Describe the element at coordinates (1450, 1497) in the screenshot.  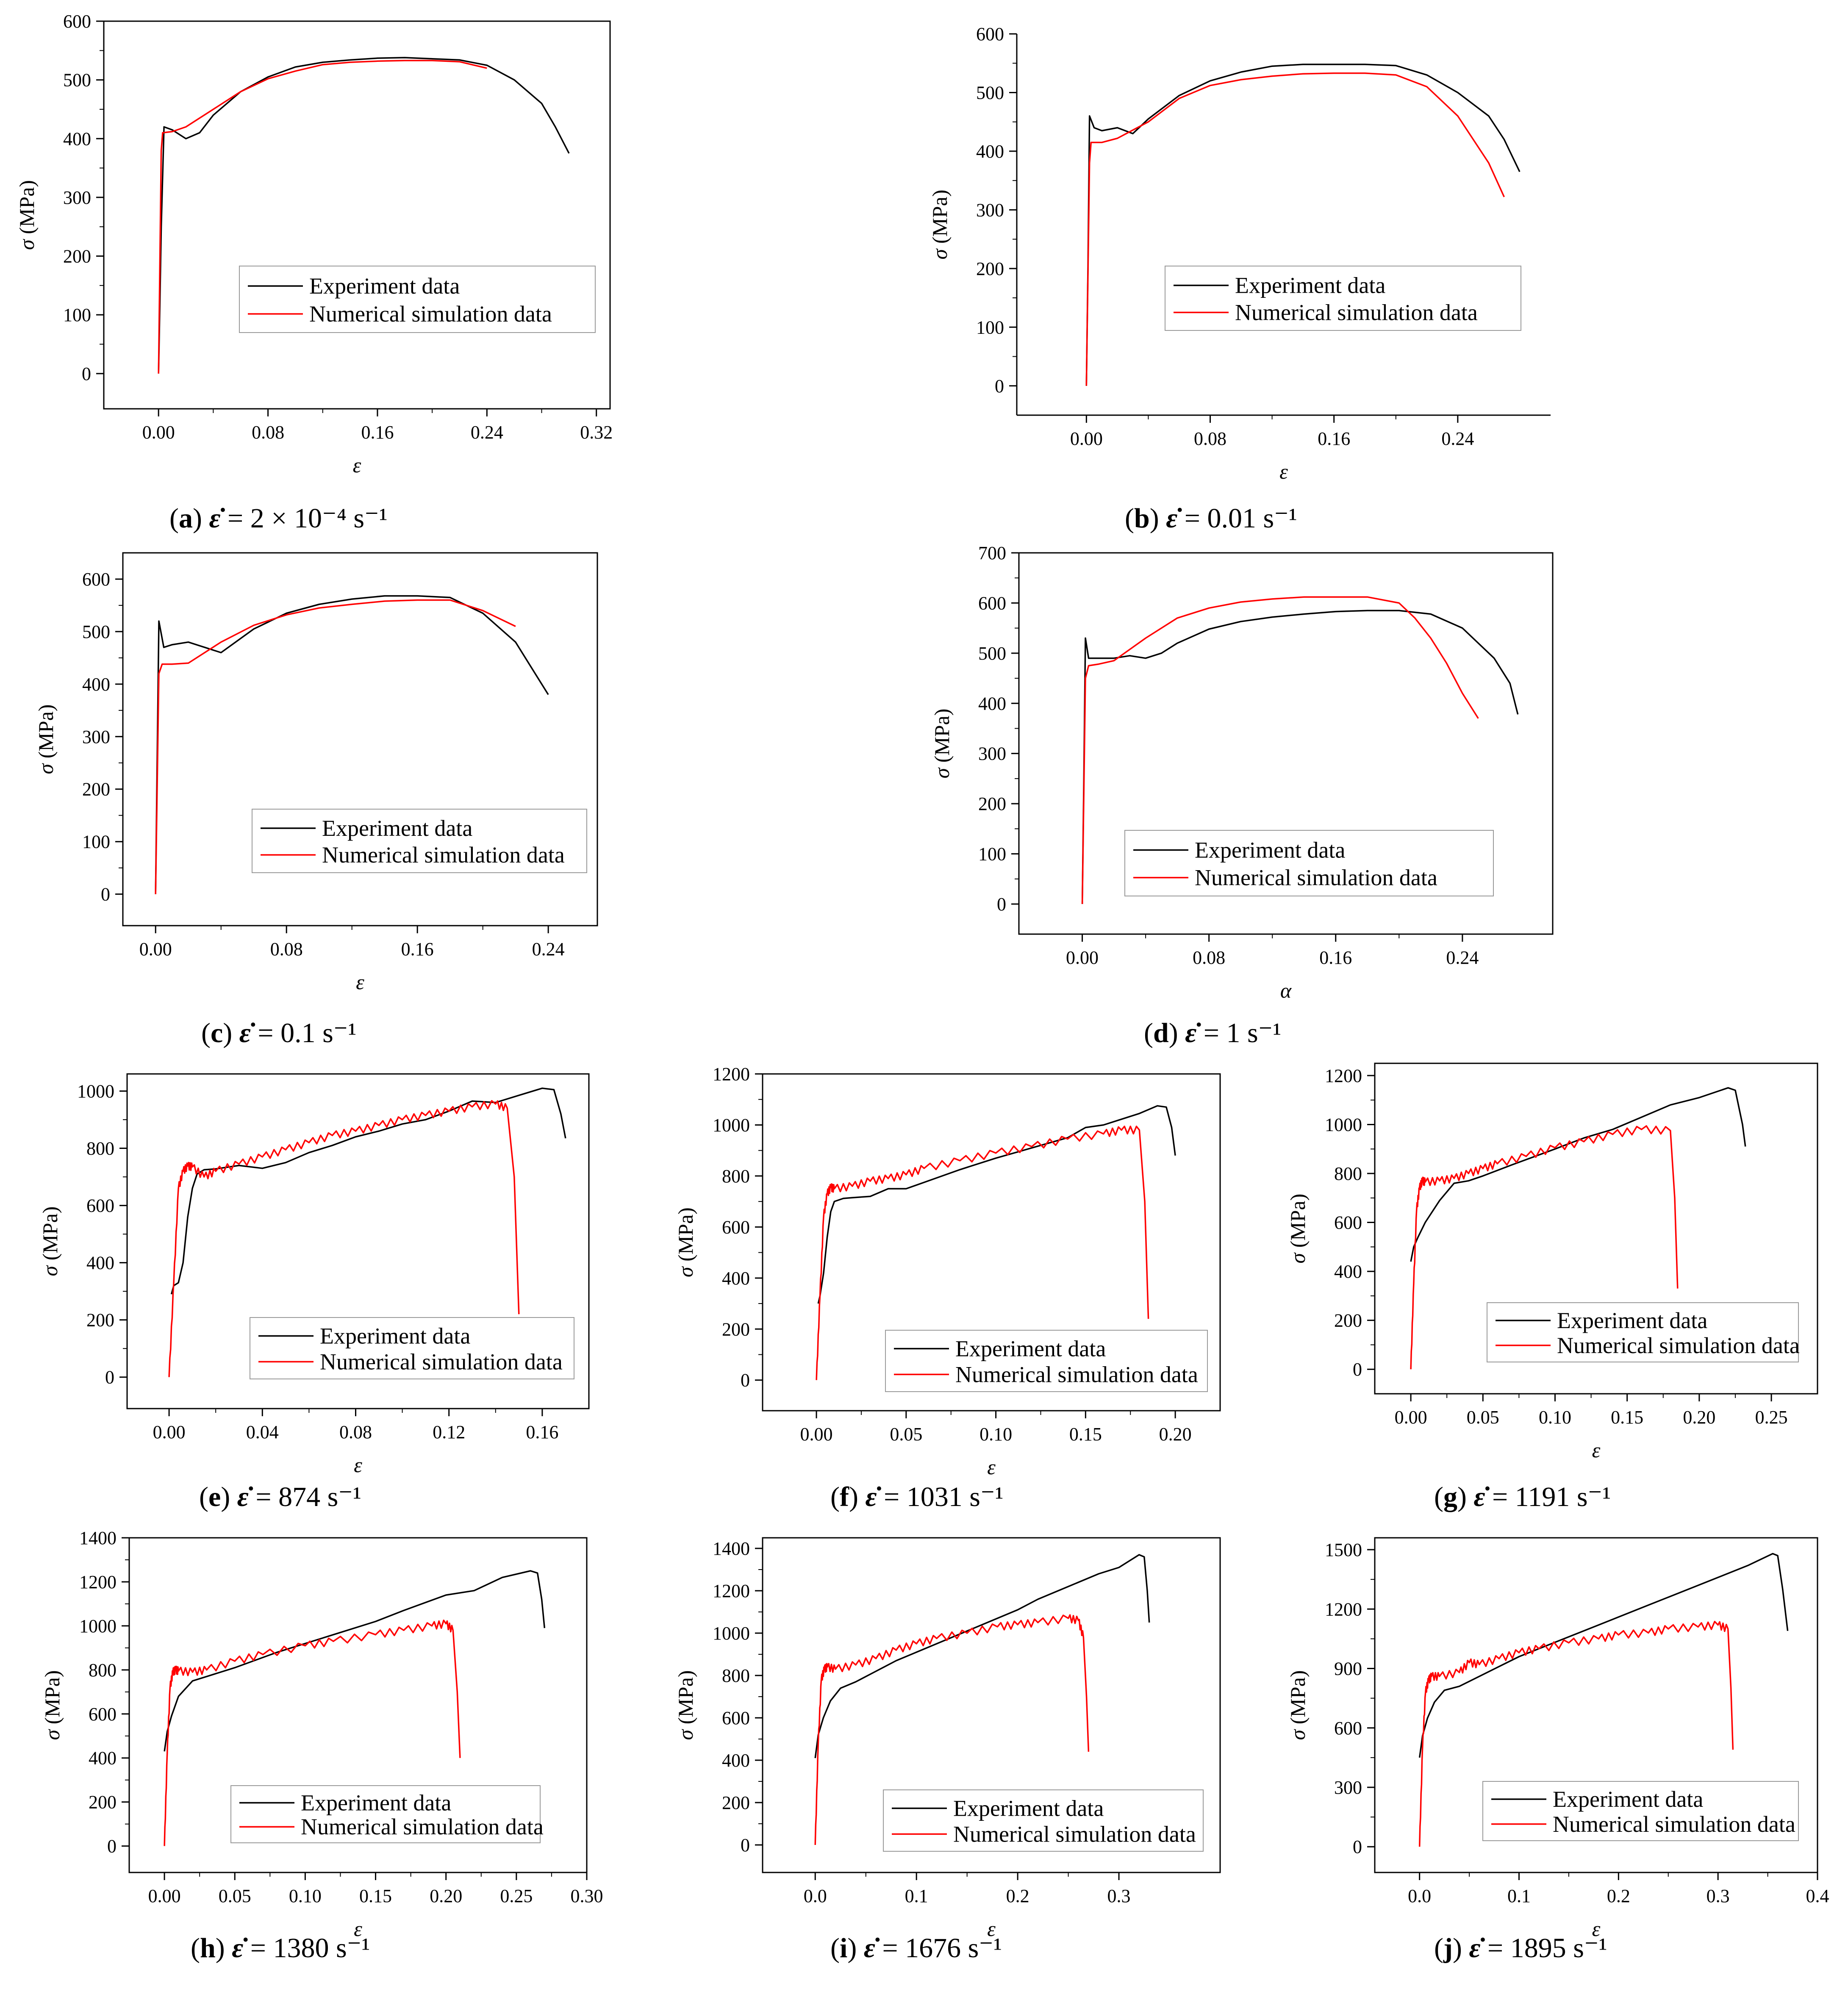
I see `caption-panel-letter: g` at that location.